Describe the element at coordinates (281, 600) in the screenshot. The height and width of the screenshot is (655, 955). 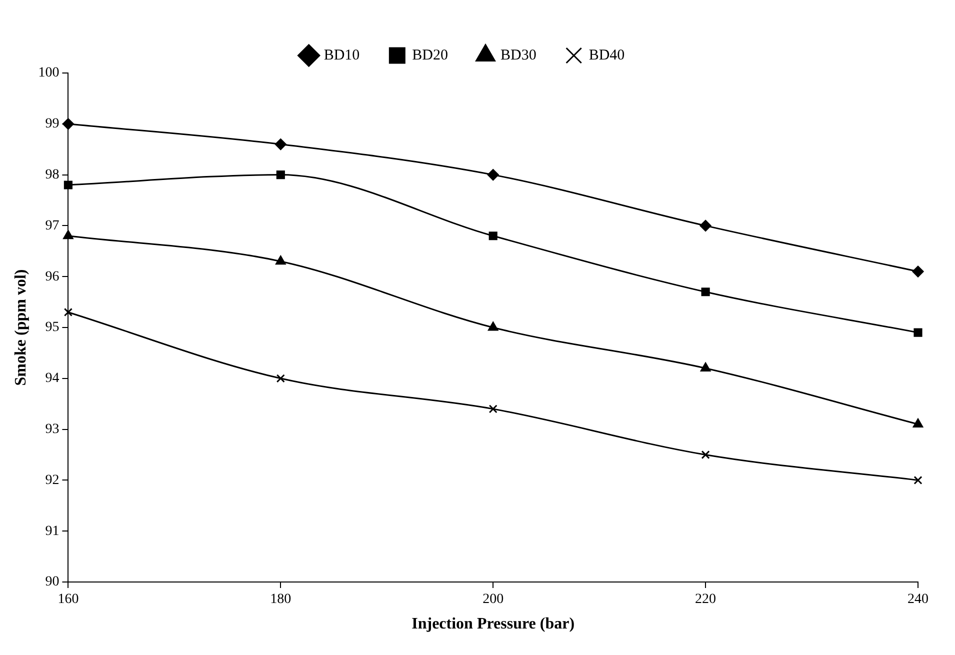
I see `x-tick-label: 180` at that location.